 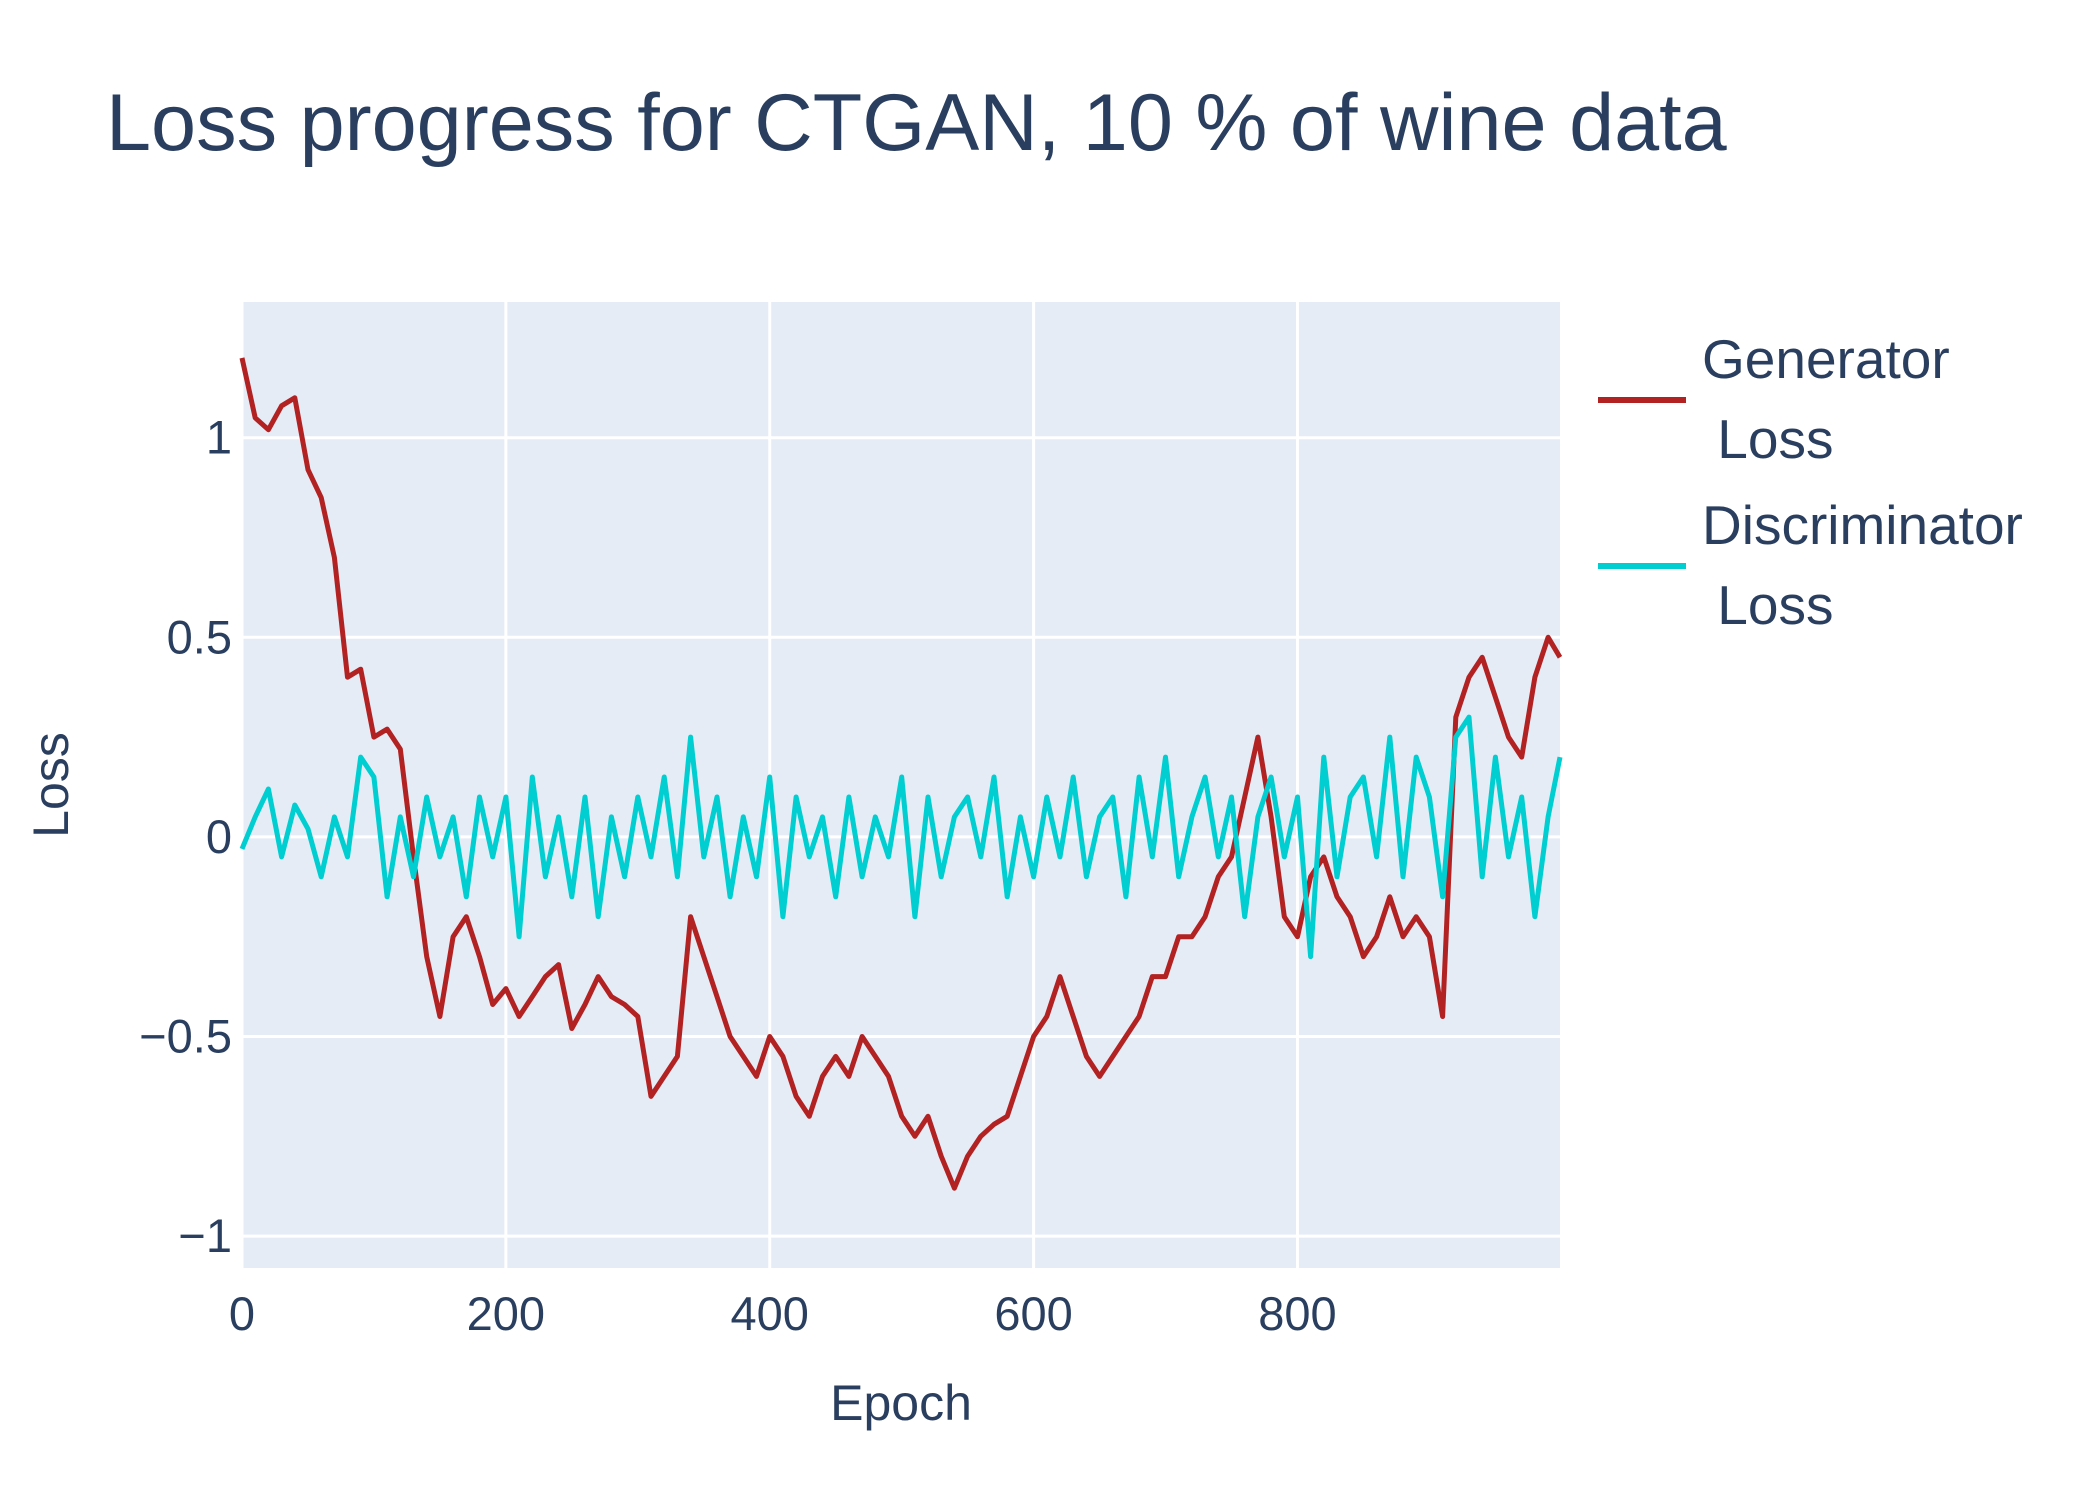 I want to click on legend-item-0: Generator Loss, so click(x=1774, y=399).